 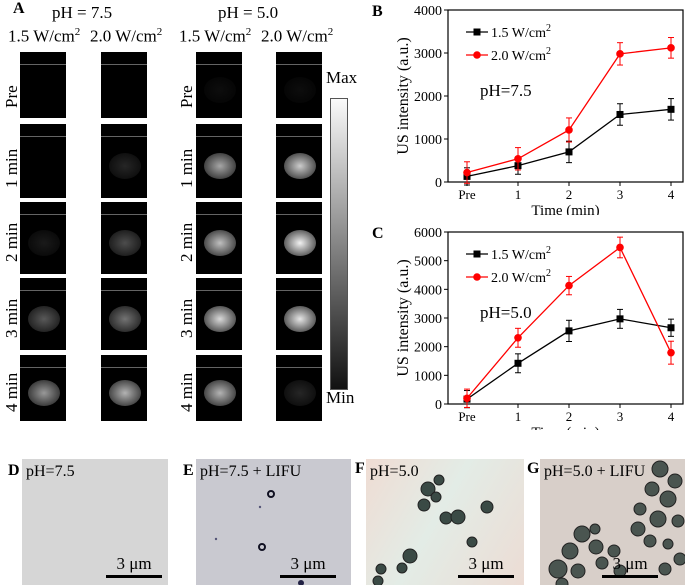 I want to click on colorbar-min-label: Min, so click(x=340, y=397).